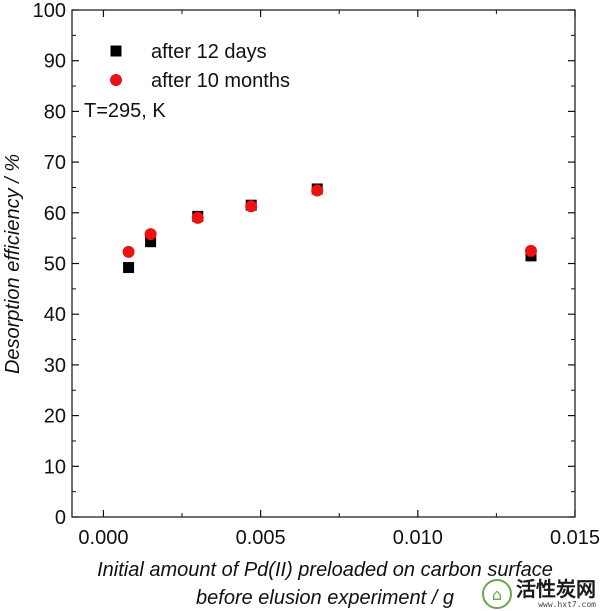 This screenshot has height=611, width=600. What do you see at coordinates (125, 111) in the screenshot?
I see `annotation-temperature: T=295, K` at bounding box center [125, 111].